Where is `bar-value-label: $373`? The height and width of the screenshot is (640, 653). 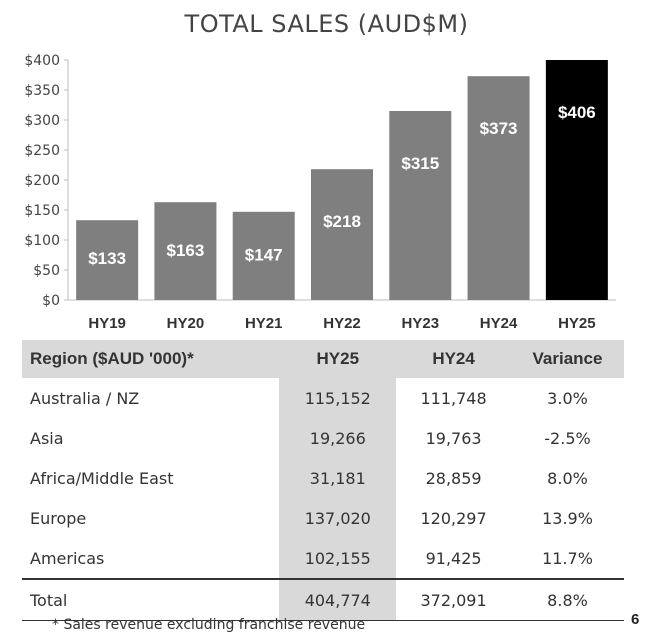 bar-value-label: $373 is located at coordinates (499, 128).